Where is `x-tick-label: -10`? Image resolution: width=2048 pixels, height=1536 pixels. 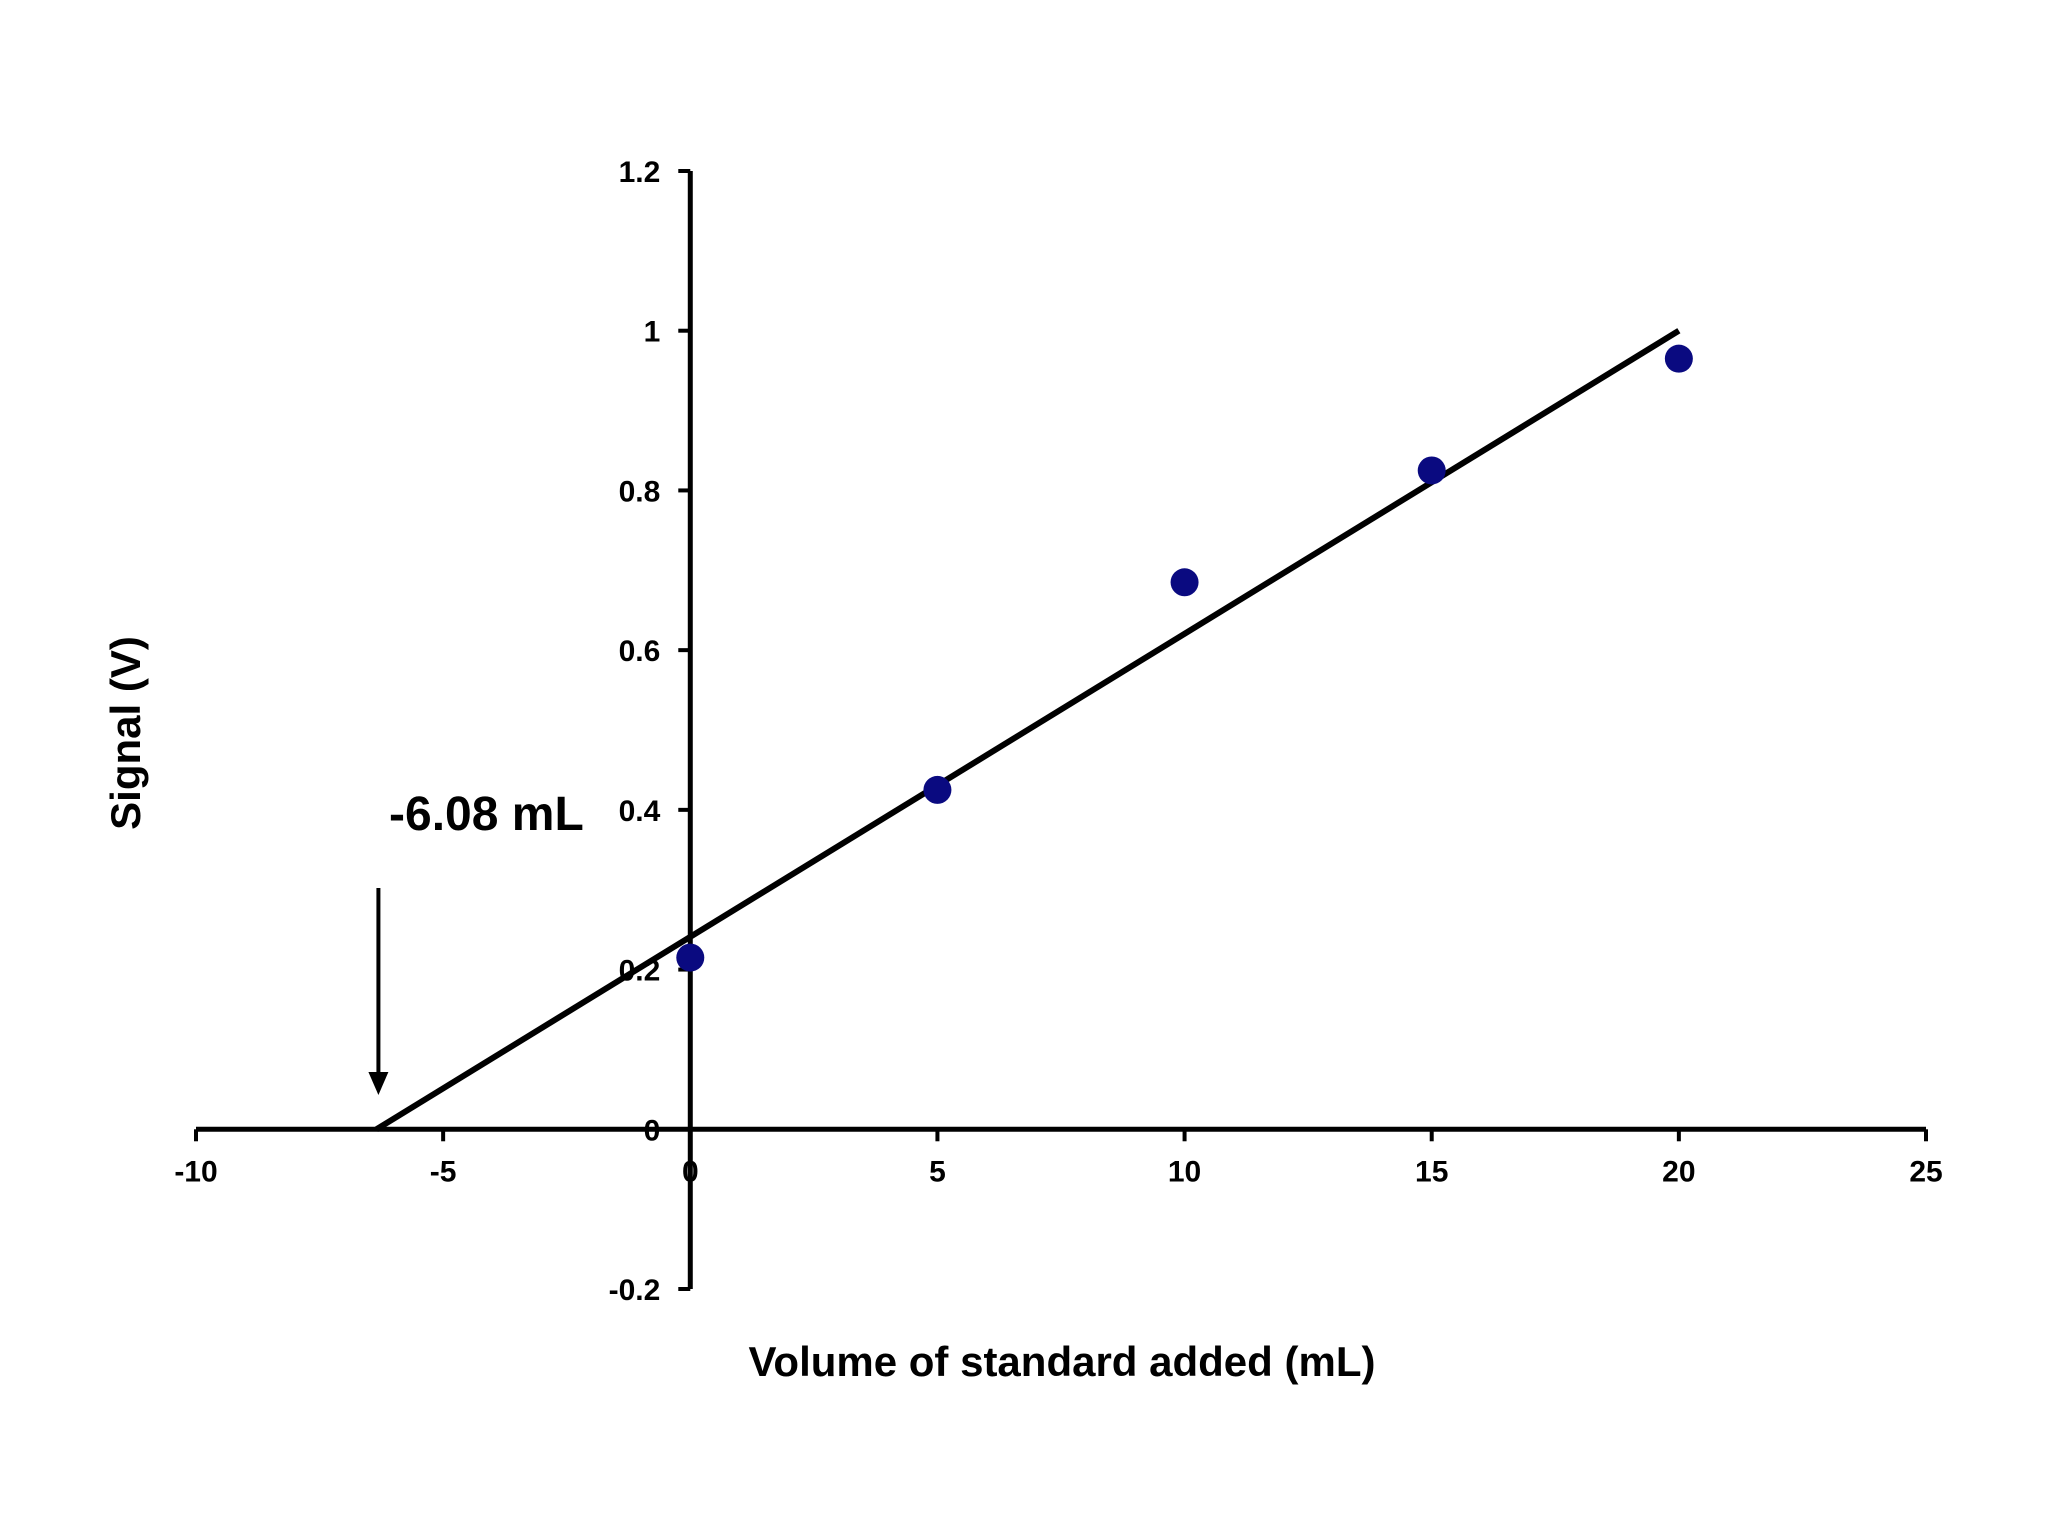
x-tick-label: -10 is located at coordinates (195, 1171).